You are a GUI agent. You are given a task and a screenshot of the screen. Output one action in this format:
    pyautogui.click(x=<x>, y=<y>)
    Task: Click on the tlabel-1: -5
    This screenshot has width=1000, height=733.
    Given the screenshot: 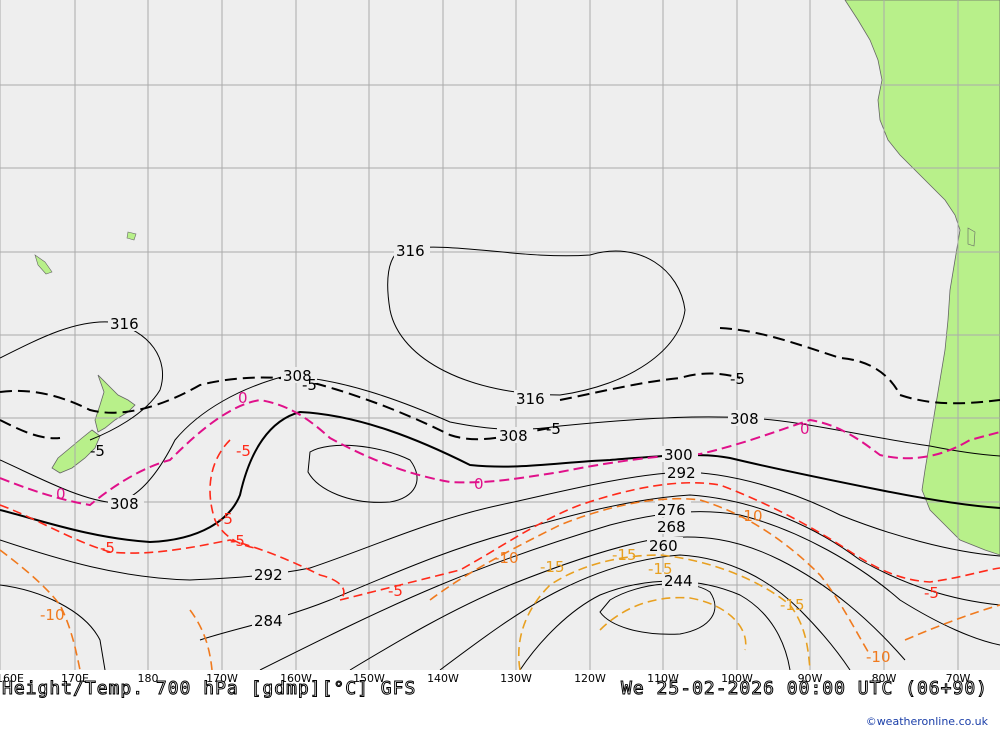 What is the action you would take?
    pyautogui.click(x=309, y=385)
    